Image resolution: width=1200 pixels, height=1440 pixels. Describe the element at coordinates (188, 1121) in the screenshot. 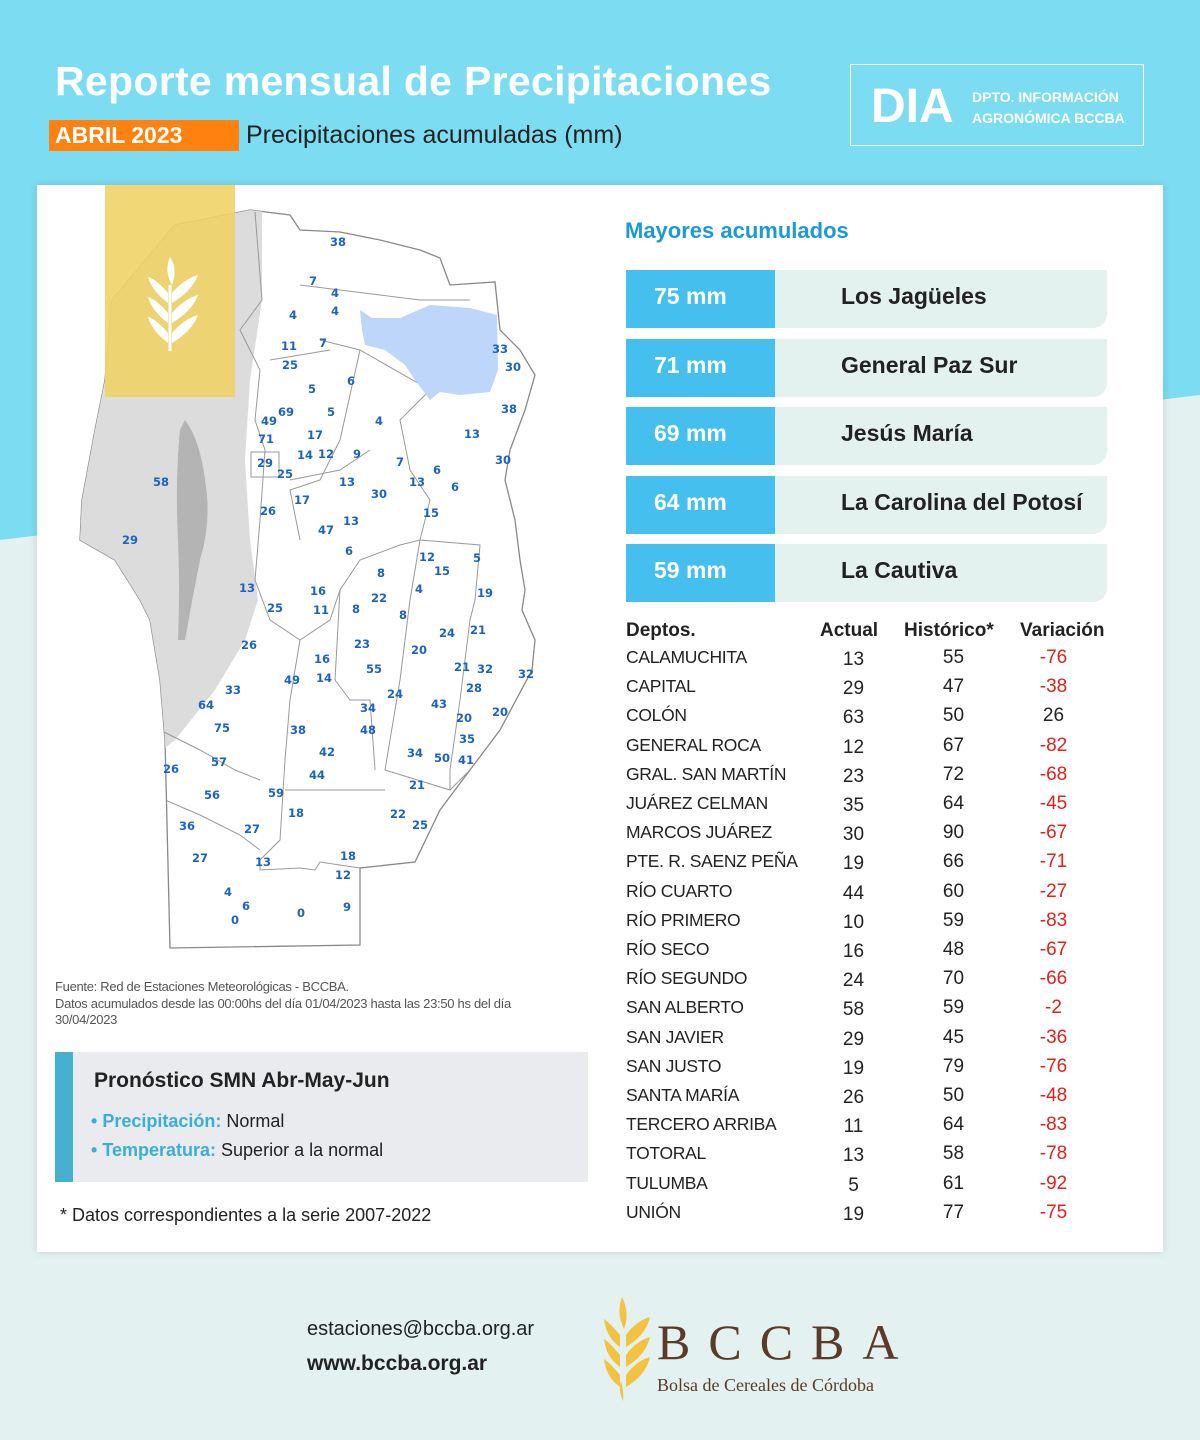

I see `forecast-precipitation: • Precipitación: Normal` at that location.